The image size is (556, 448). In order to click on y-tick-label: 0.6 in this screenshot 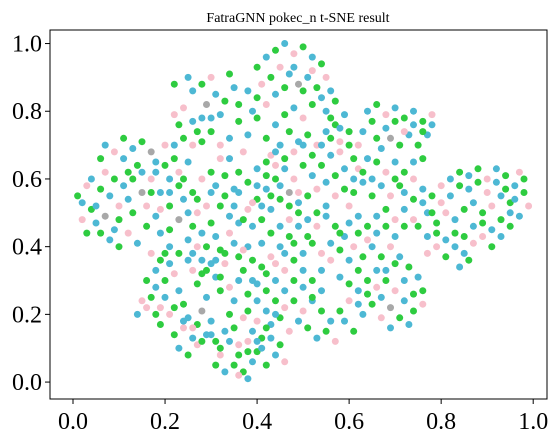, I will do `click(27, 180)`.